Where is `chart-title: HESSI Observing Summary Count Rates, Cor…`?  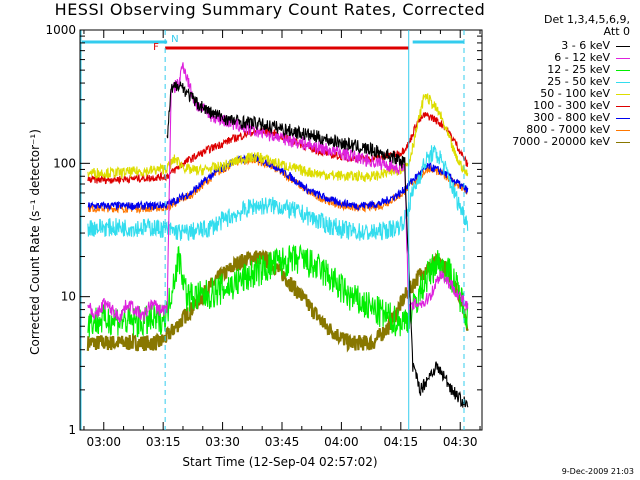
chart-title: HESSI Observing Summary Count Rates, Cor… is located at coordinates (270, 9).